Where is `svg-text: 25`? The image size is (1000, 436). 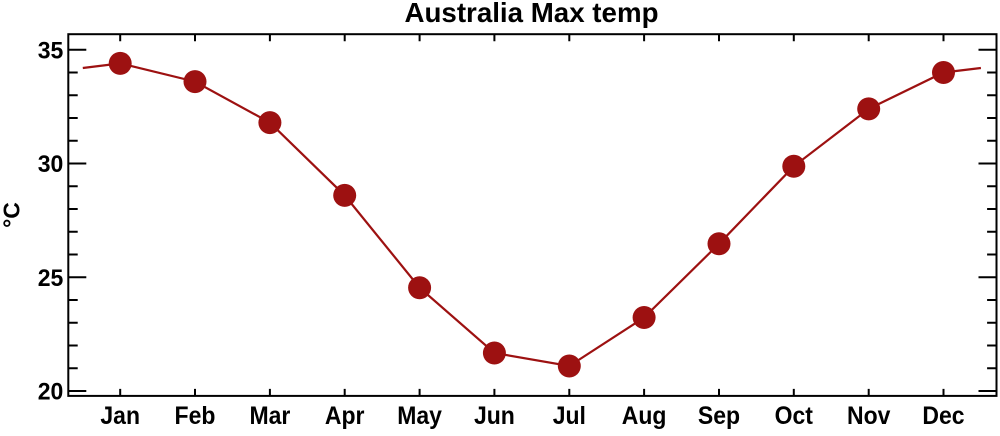 svg-text: 25 is located at coordinates (51, 278).